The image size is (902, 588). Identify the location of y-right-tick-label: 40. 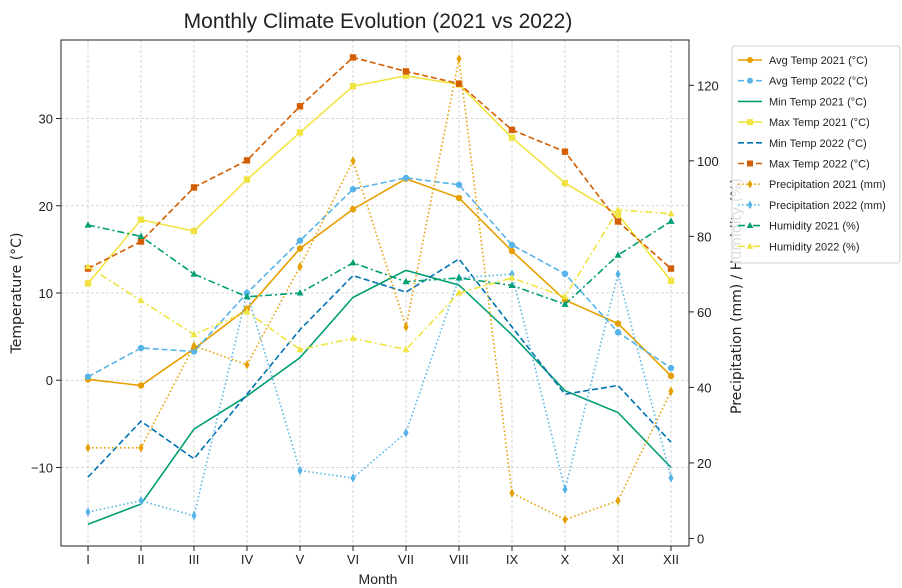
(704, 387).